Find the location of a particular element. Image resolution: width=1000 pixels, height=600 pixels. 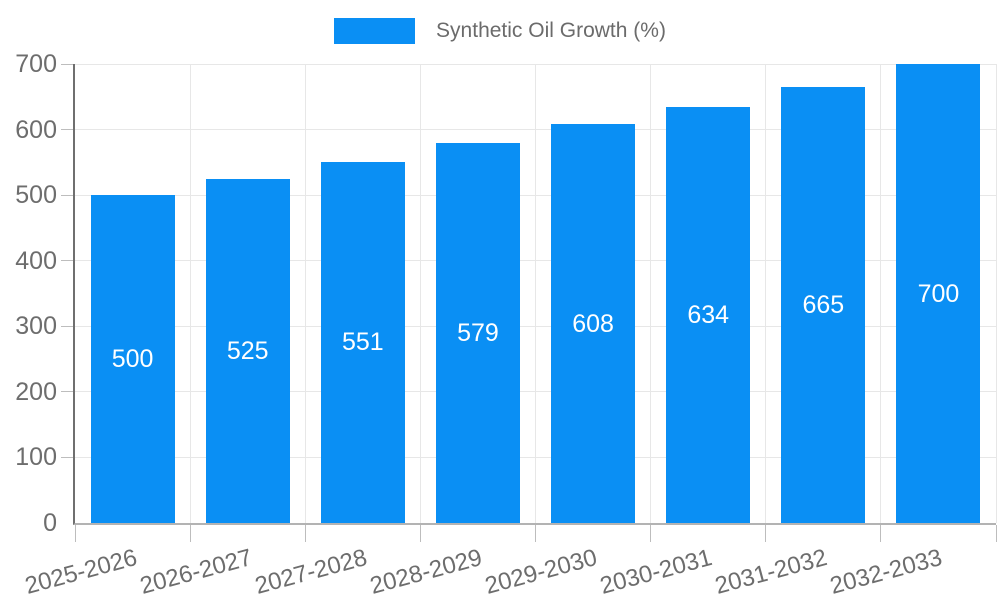

bar-value-2030-2031: 634 is located at coordinates (708, 315).